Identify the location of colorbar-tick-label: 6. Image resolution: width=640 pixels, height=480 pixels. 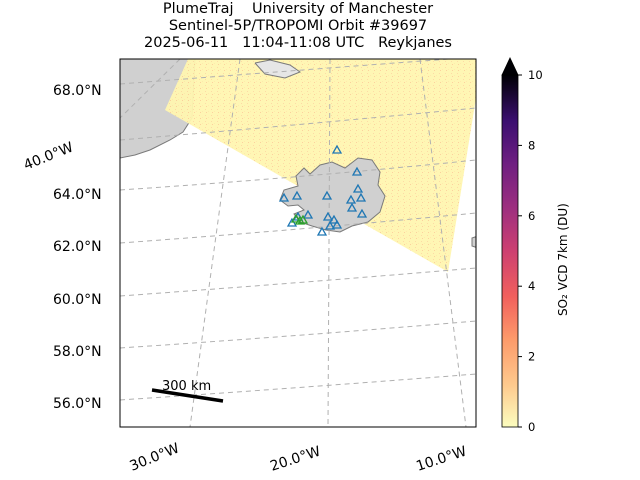
(531, 216).